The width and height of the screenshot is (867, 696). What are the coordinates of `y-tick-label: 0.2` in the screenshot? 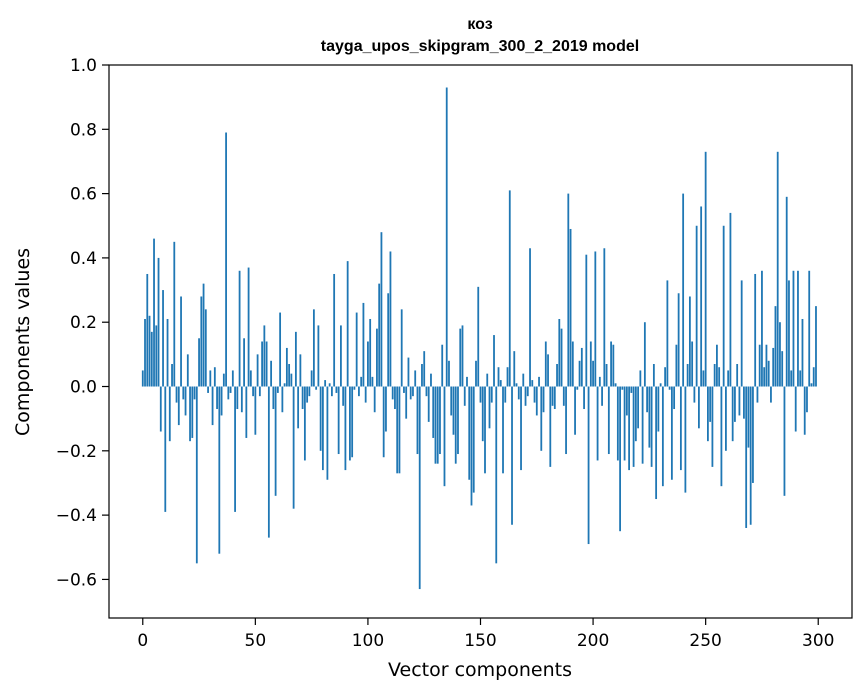 It's located at (83, 323).